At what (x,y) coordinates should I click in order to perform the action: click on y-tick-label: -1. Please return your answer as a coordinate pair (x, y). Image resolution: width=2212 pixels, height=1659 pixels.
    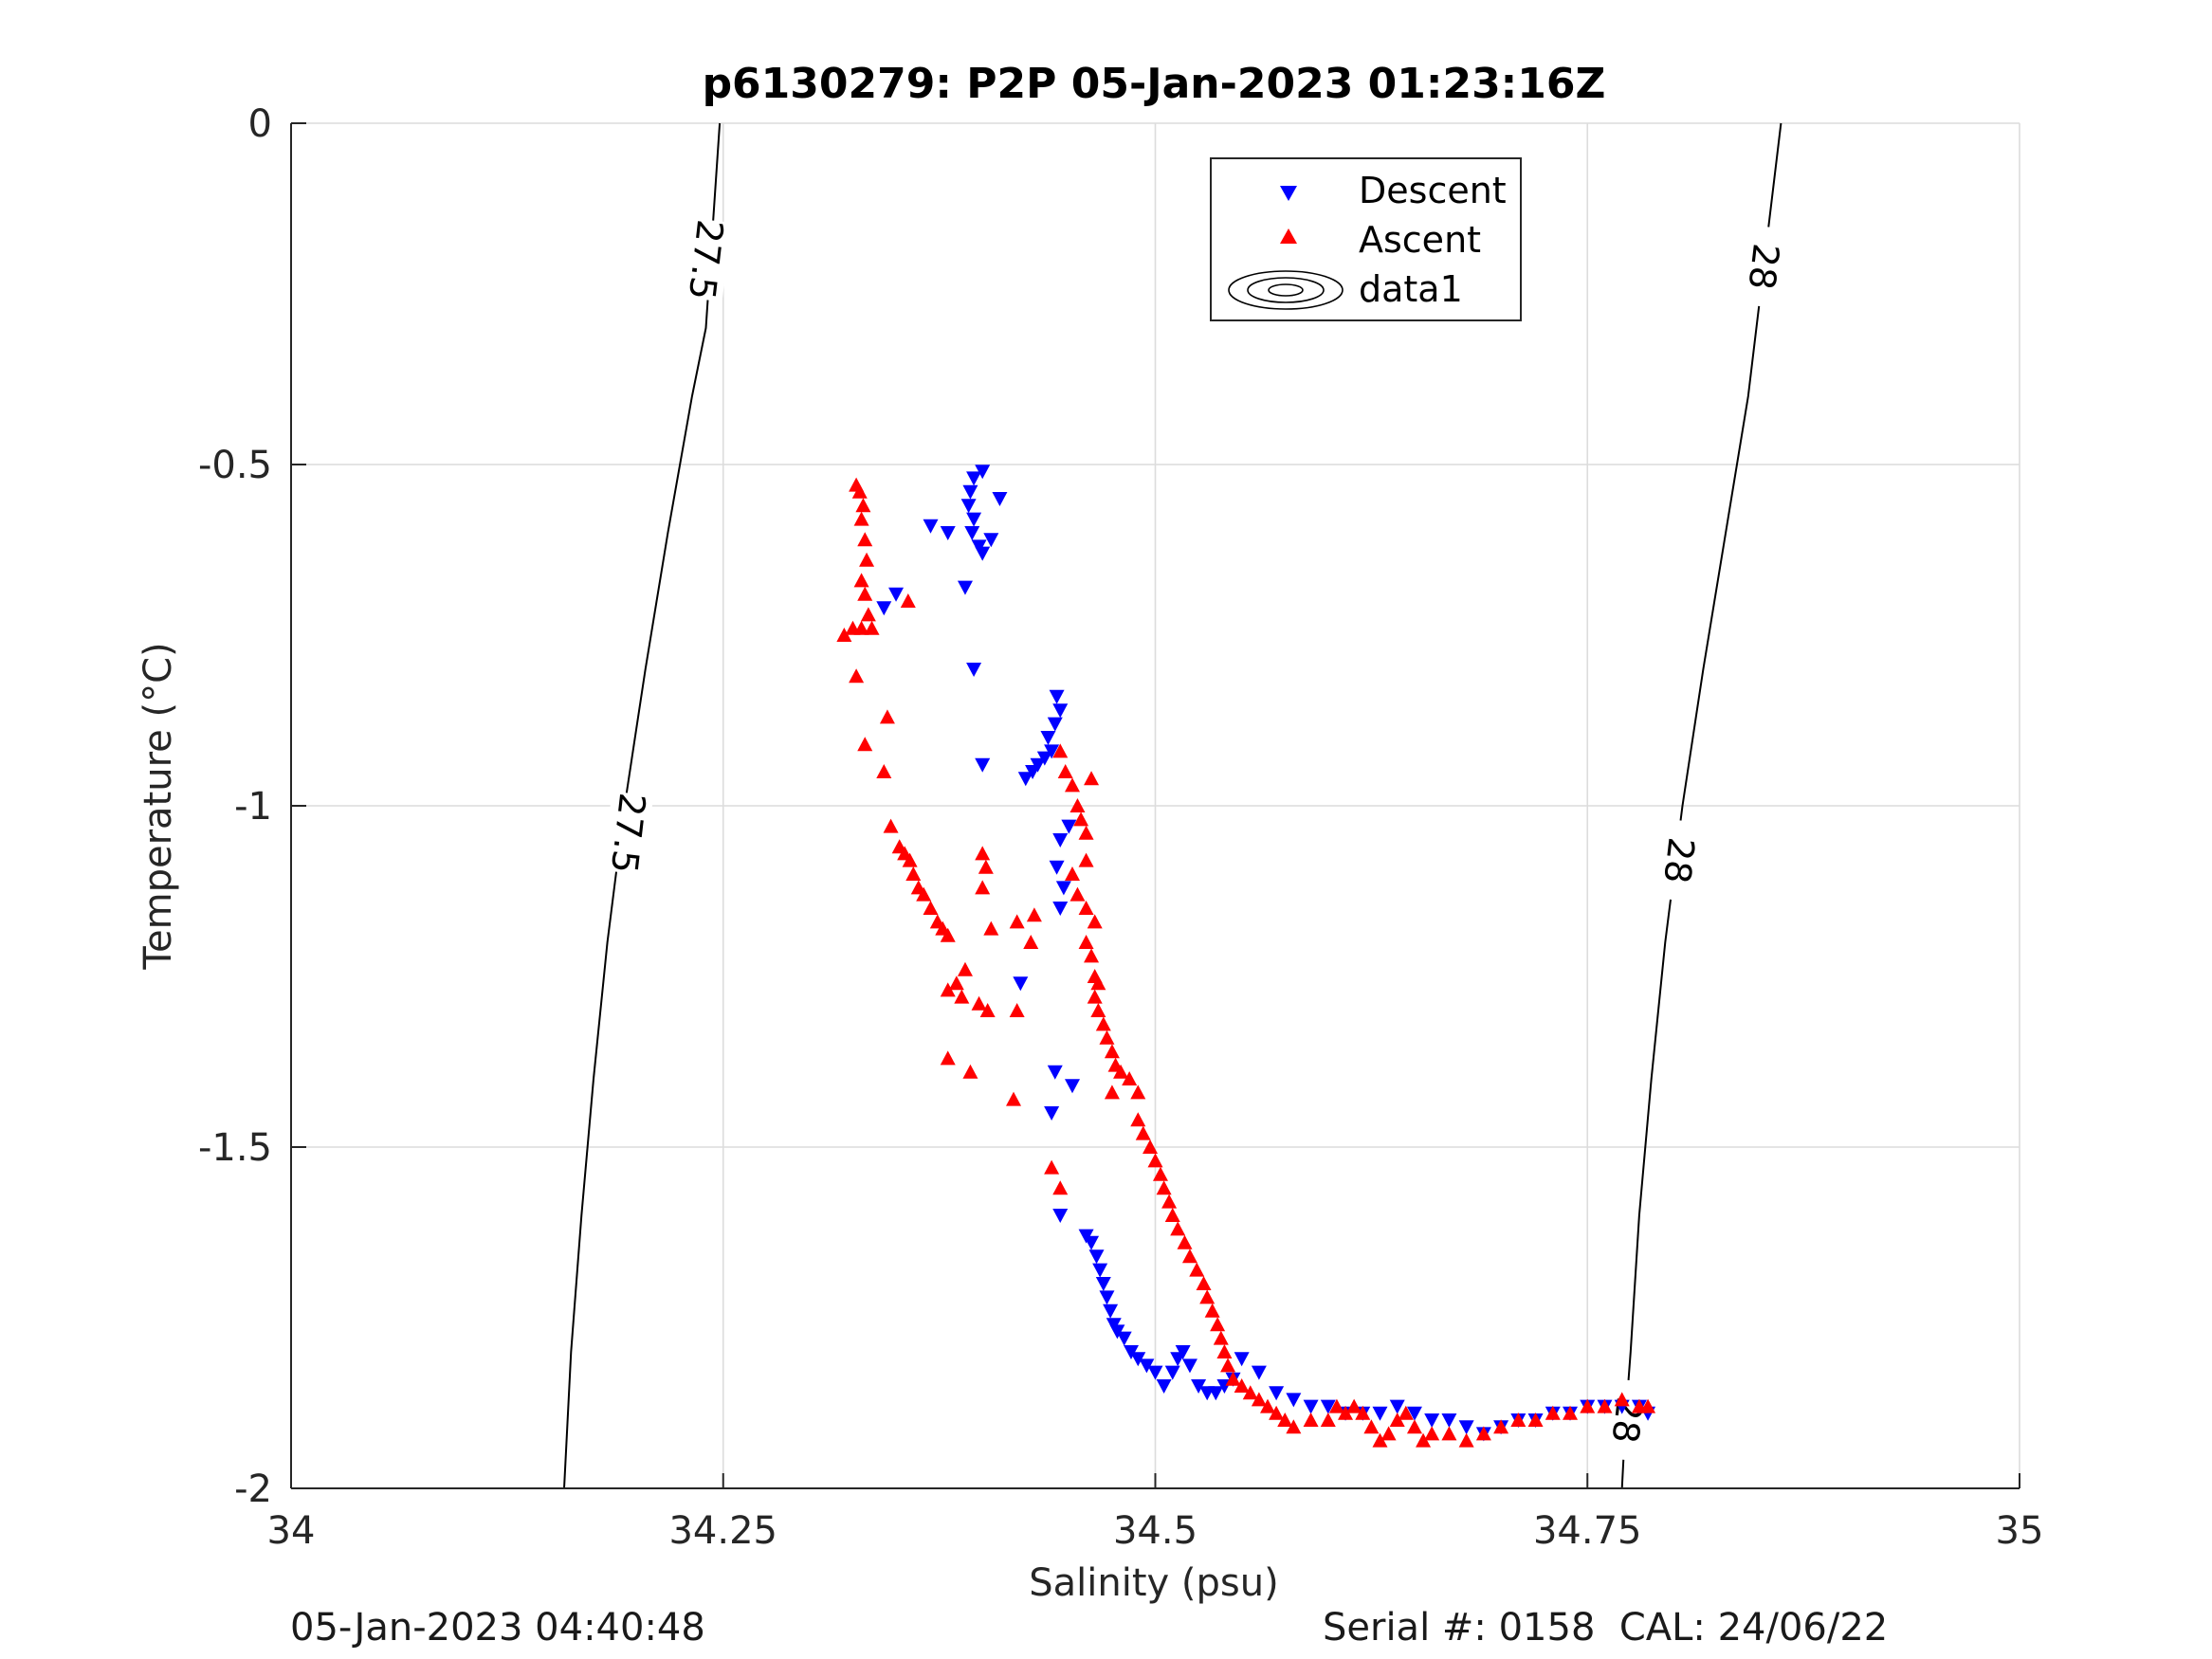
    Looking at the image, I should click on (253, 807).